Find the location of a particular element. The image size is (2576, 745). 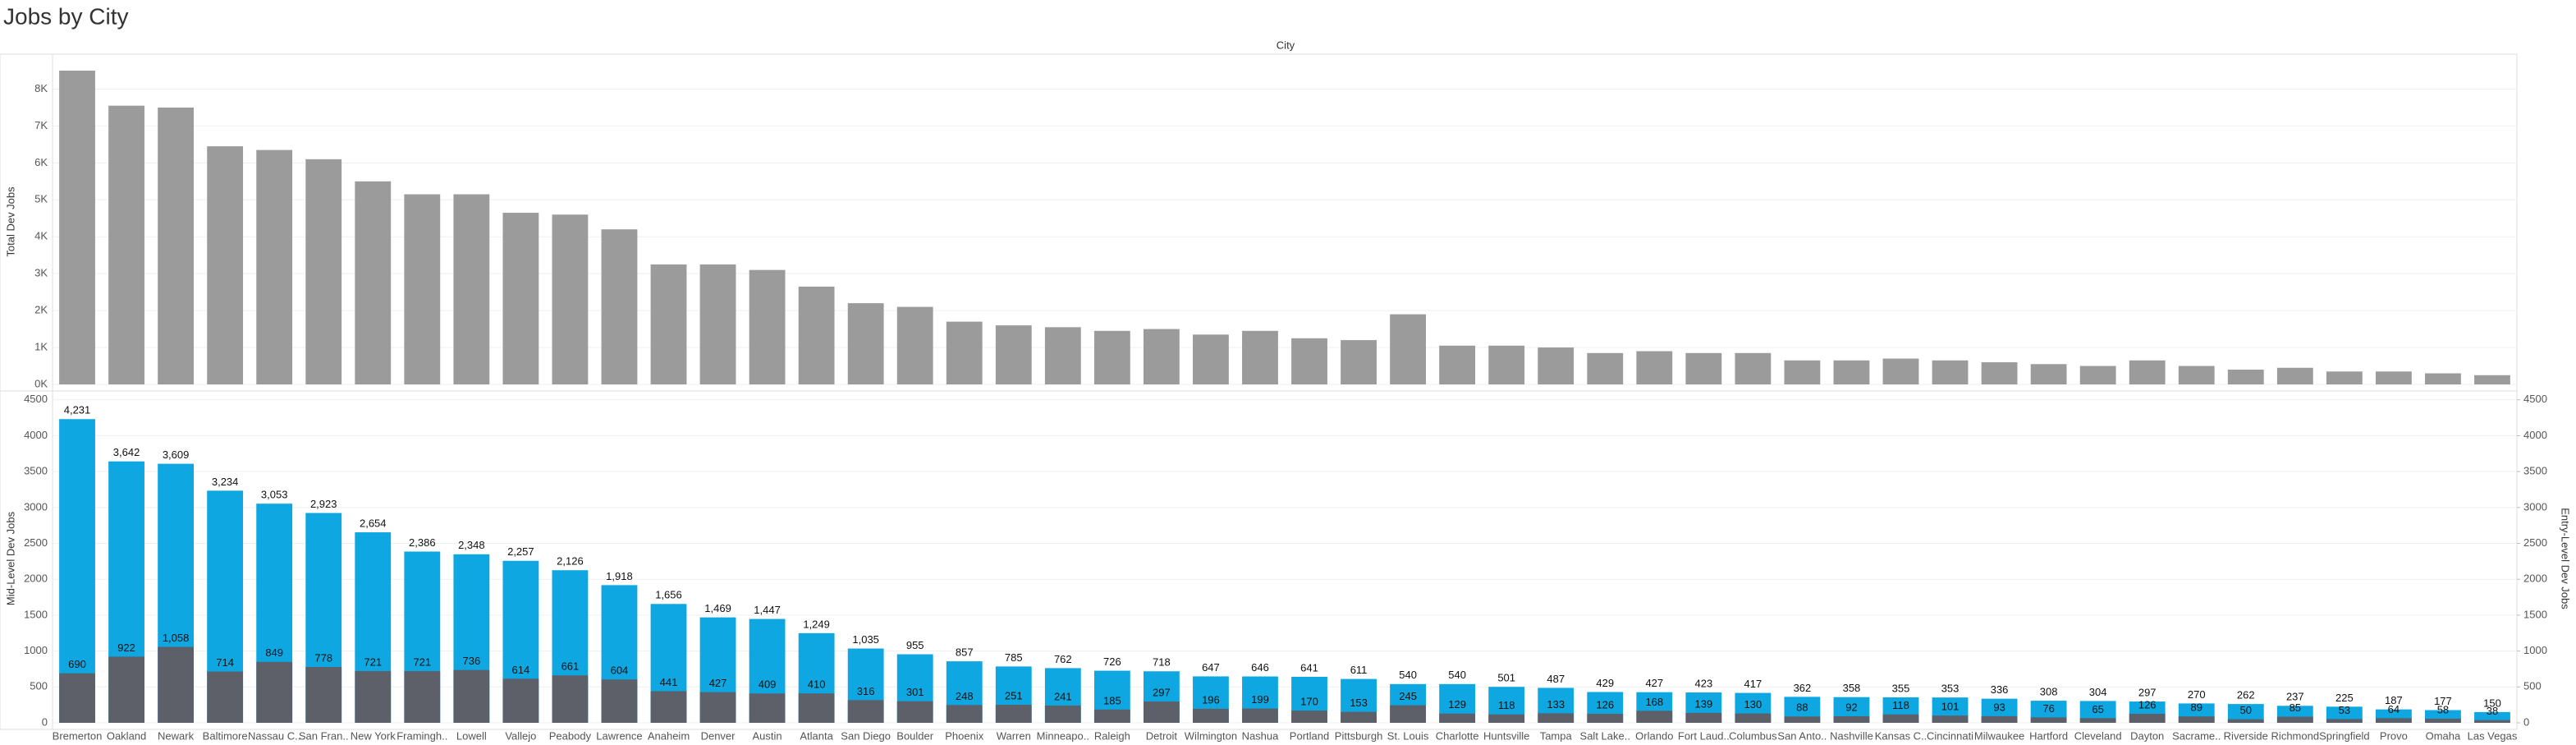

value-label: 3,053 is located at coordinates (275, 495).